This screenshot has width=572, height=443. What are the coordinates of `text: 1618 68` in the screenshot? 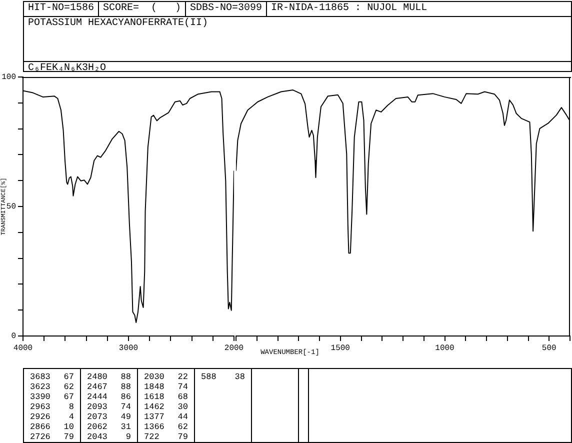 It's located at (166, 397).